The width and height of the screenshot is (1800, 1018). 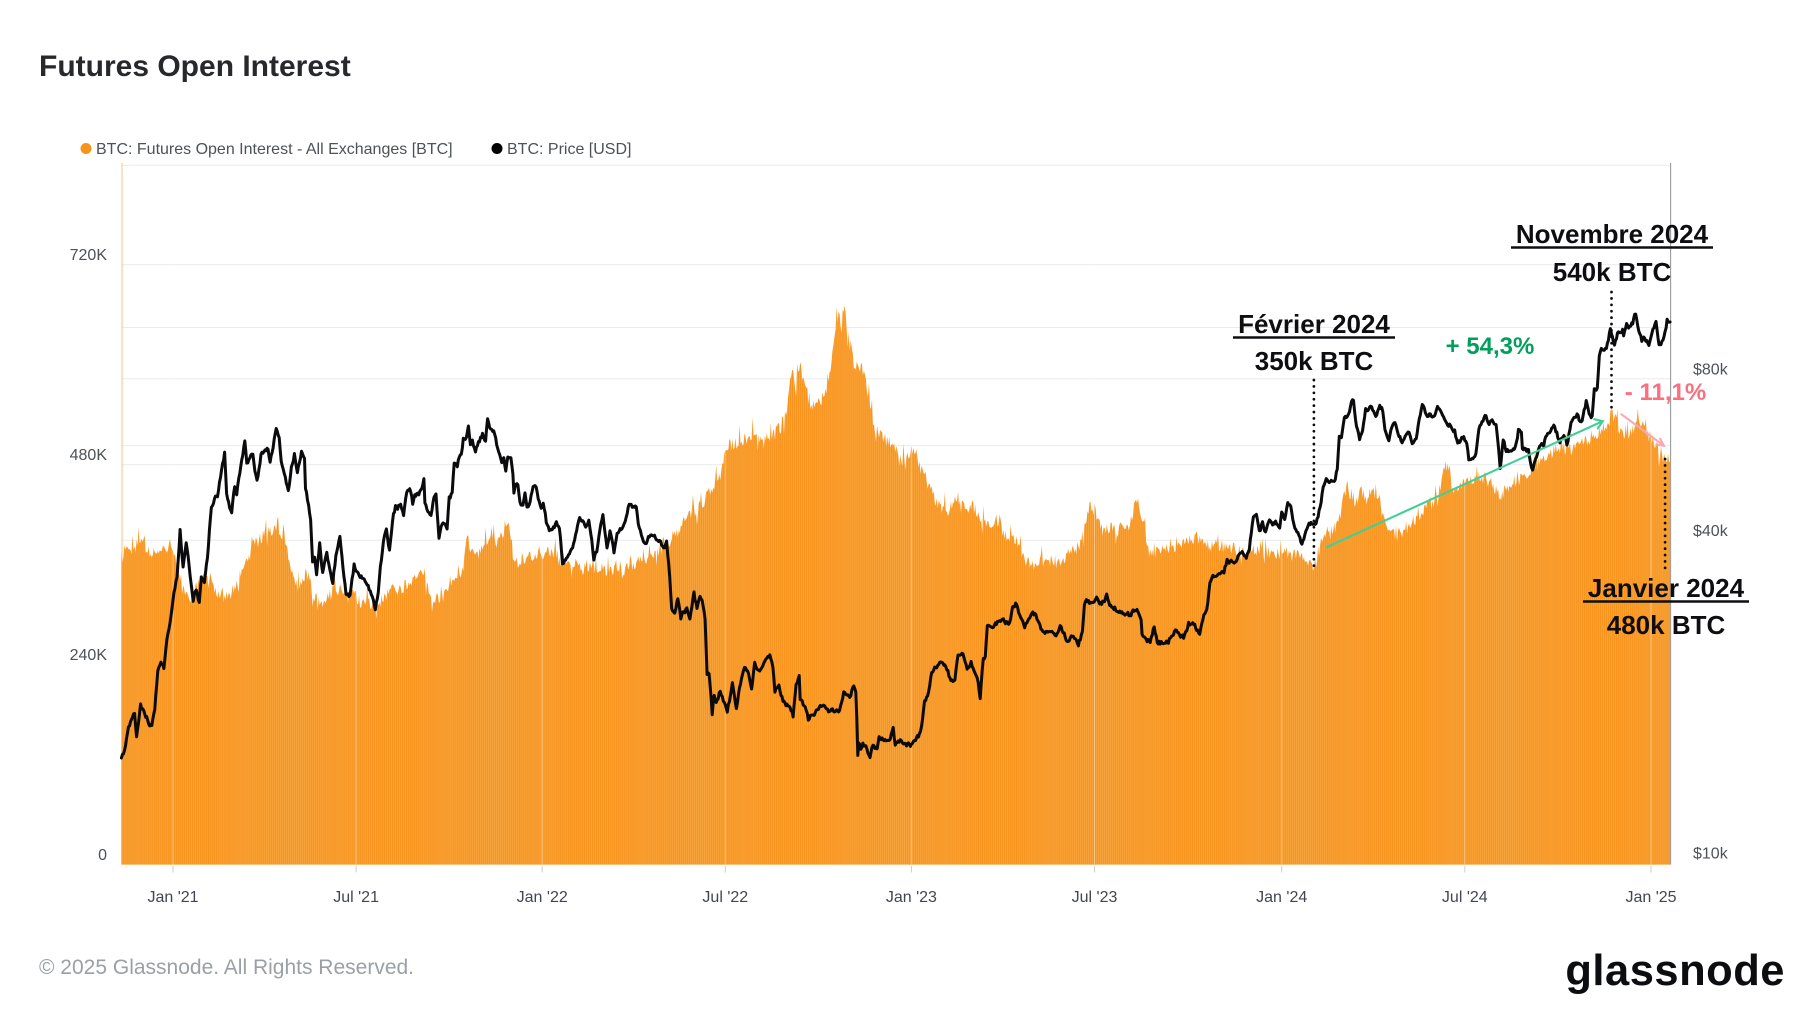 I want to click on svg-text: 720K, so click(x=89, y=255).